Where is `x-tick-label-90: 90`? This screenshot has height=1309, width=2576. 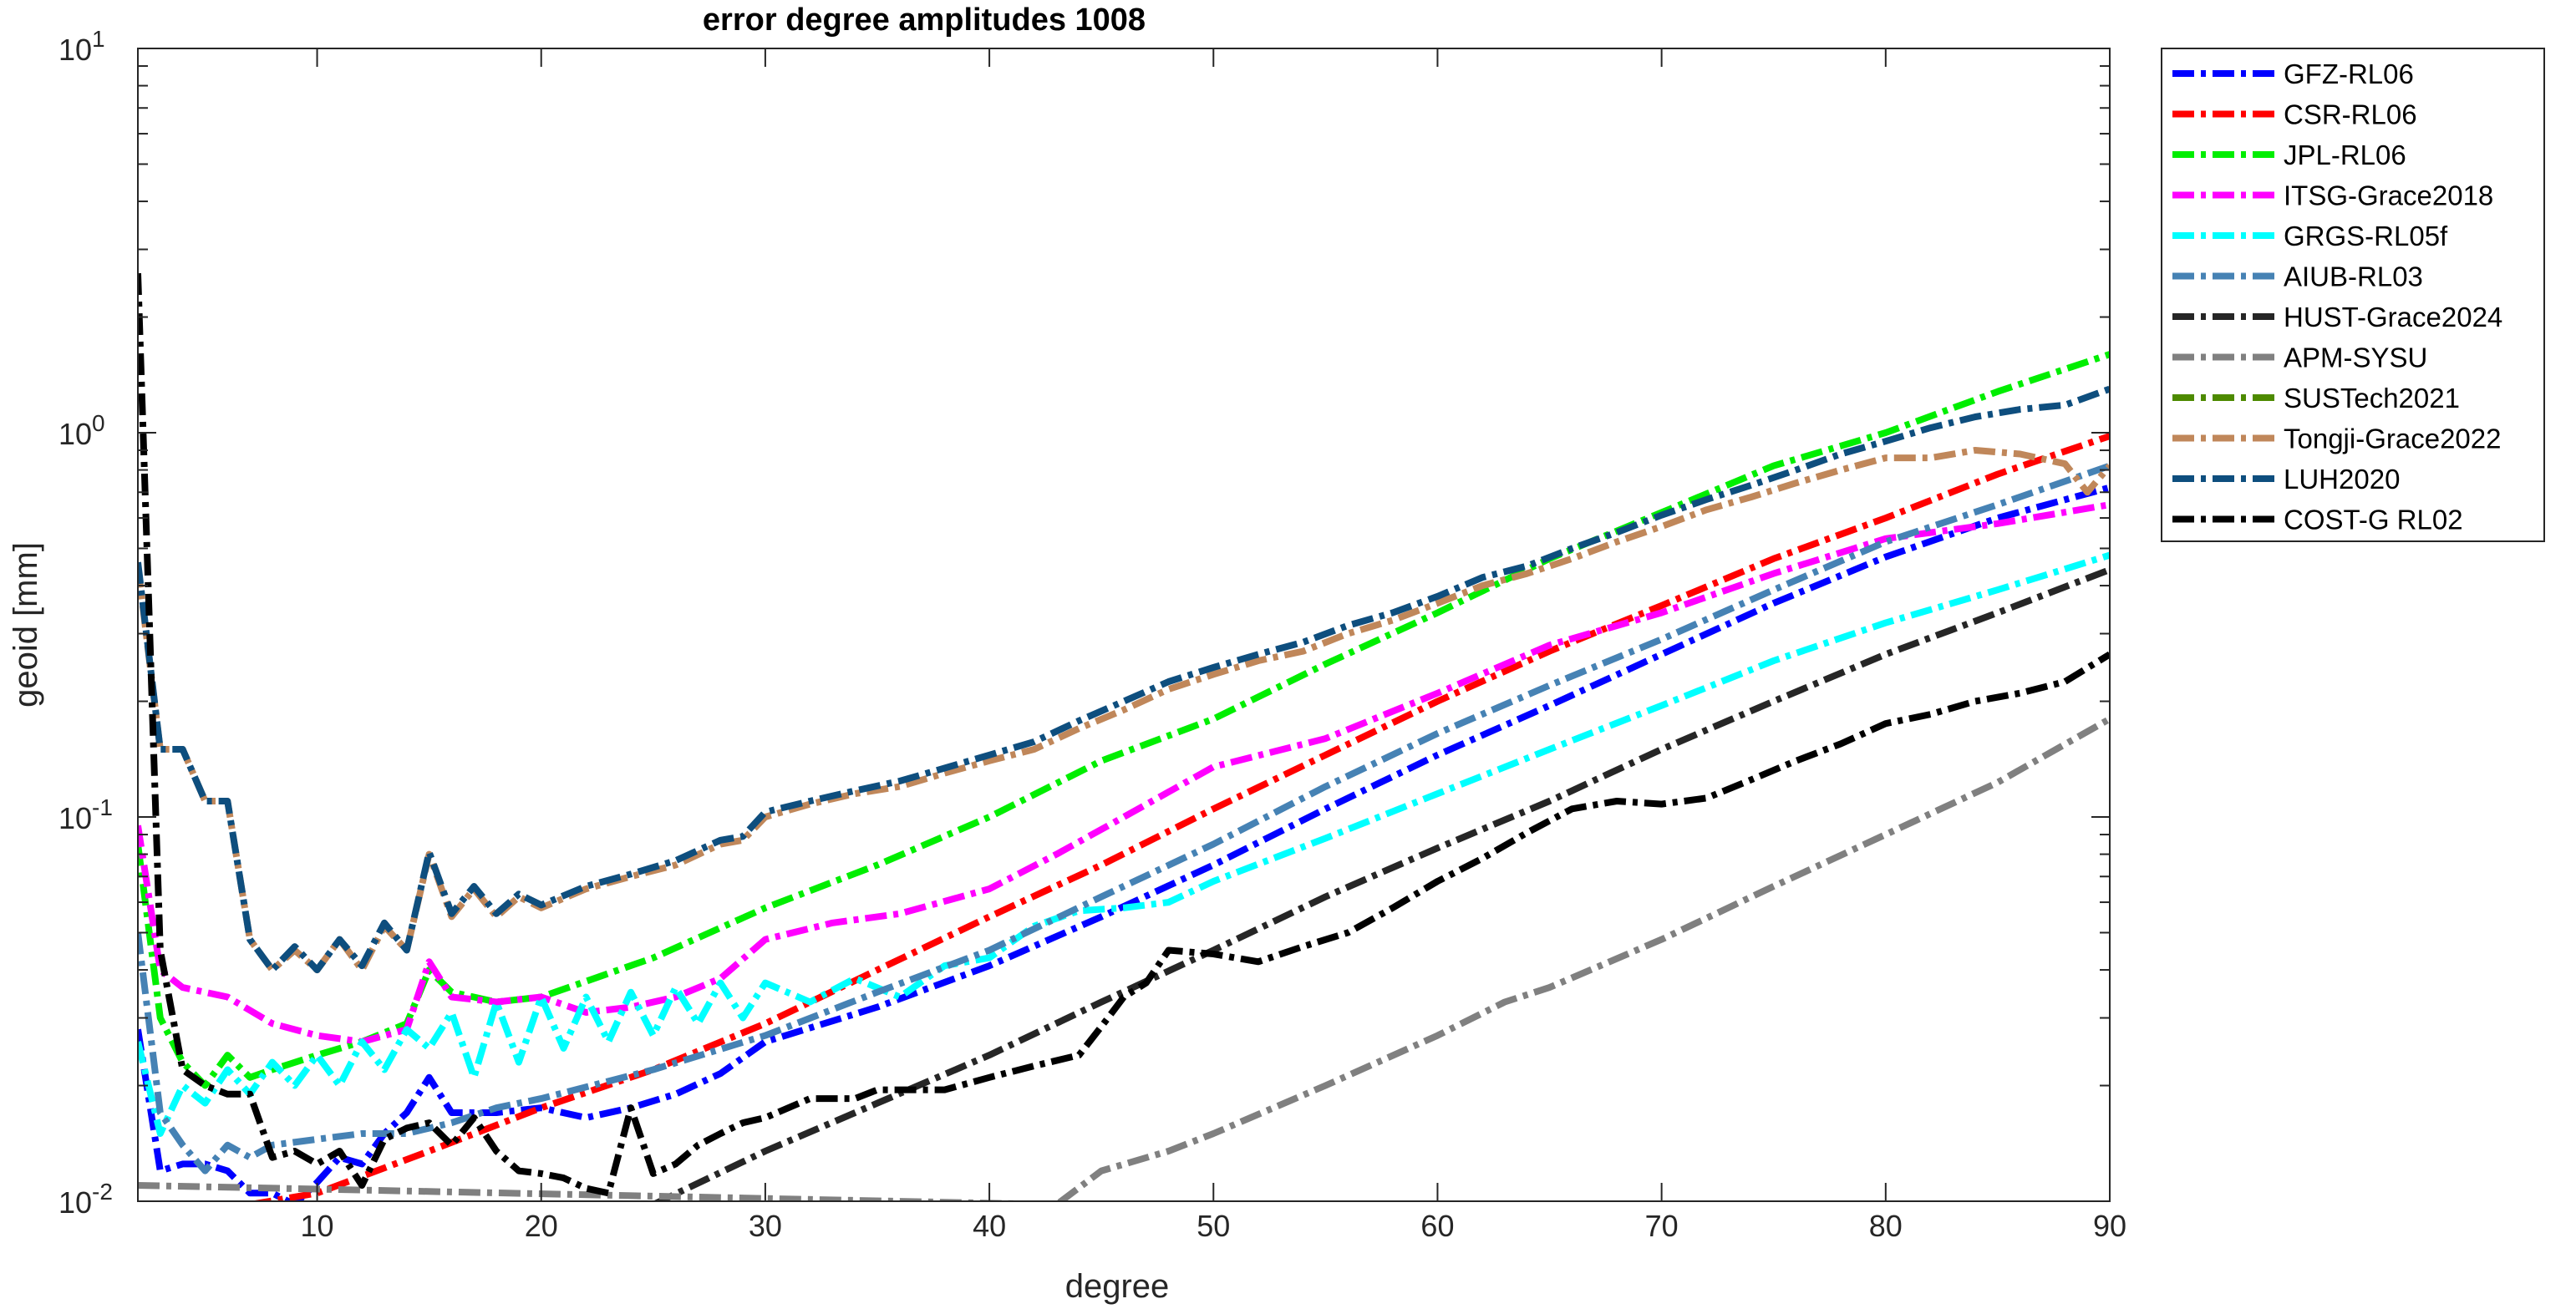
x-tick-label-90: 90 is located at coordinates (2109, 1226).